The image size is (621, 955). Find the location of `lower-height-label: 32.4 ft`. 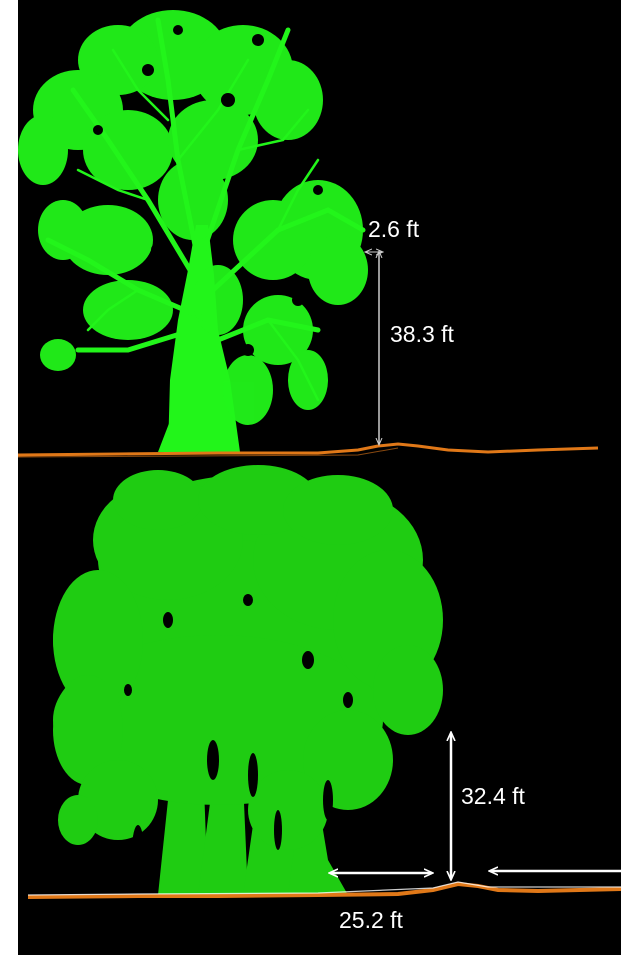

lower-height-label: 32.4 ft is located at coordinates (493, 796).